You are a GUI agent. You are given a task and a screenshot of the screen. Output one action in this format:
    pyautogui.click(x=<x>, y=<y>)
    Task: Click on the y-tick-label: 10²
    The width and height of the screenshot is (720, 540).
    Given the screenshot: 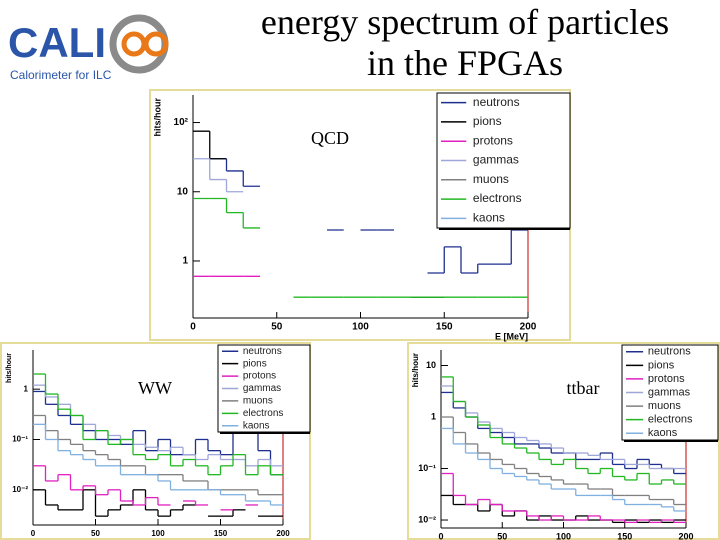 What is the action you would take?
    pyautogui.click(x=181, y=122)
    